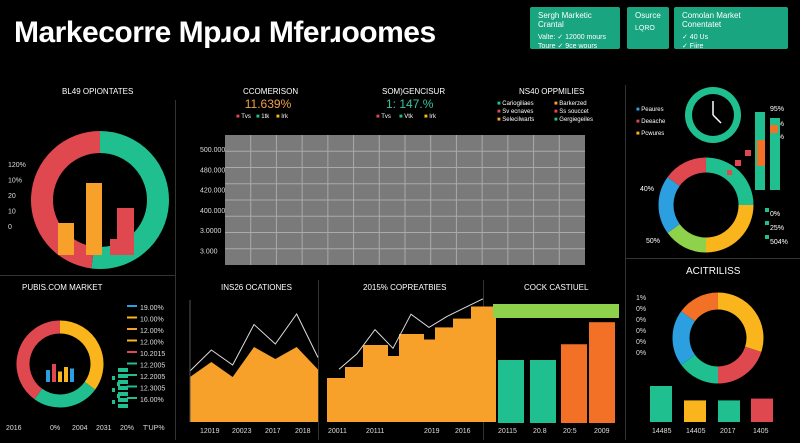  Describe the element at coordinates (152, 320) in the screenshot. I see `pubs-legend-label: 10.00%` at that location.